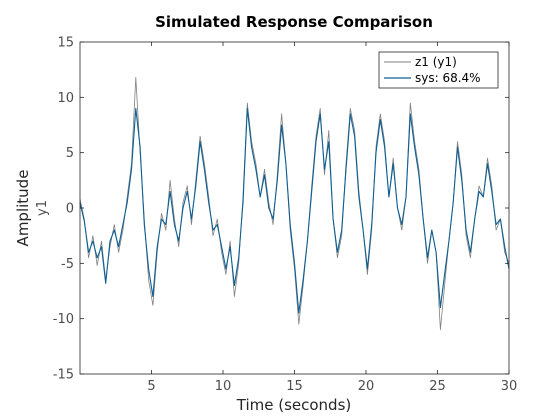 The width and height of the screenshot is (560, 420). What do you see at coordinates (294, 405) in the screenshot?
I see `x-axis-title: Time (seconds)` at bounding box center [294, 405].